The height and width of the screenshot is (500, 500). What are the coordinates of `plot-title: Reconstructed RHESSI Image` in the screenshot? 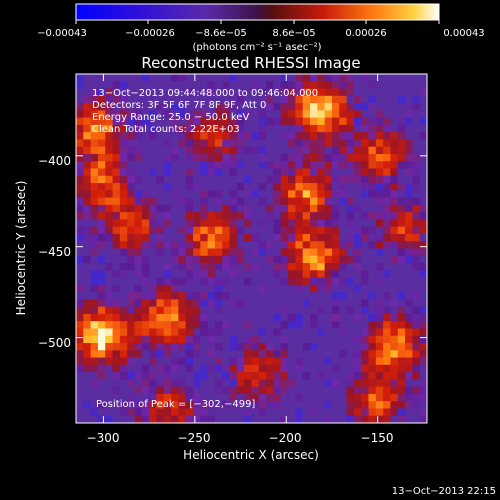 It's located at (250, 63).